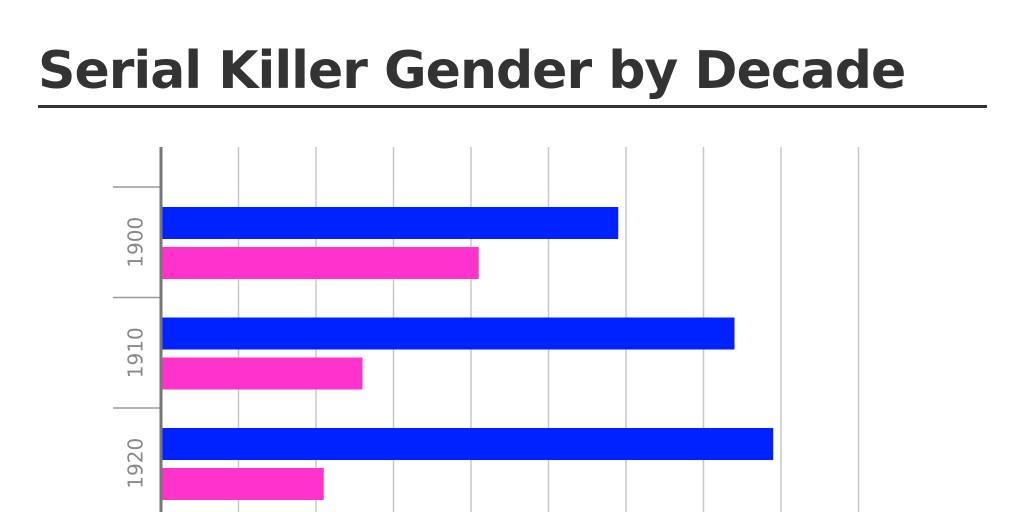 The image size is (1024, 512). What do you see at coordinates (136, 352) in the screenshot?
I see `y-tick-label: 1910` at bounding box center [136, 352].